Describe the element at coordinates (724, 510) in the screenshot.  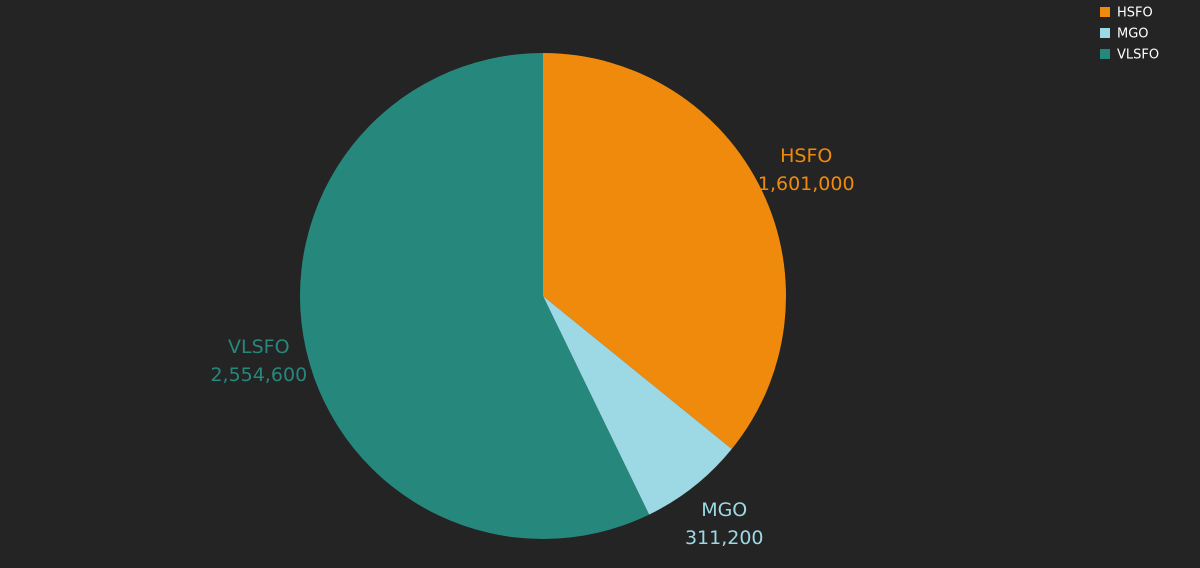
I see `slice-label: MGO` at that location.